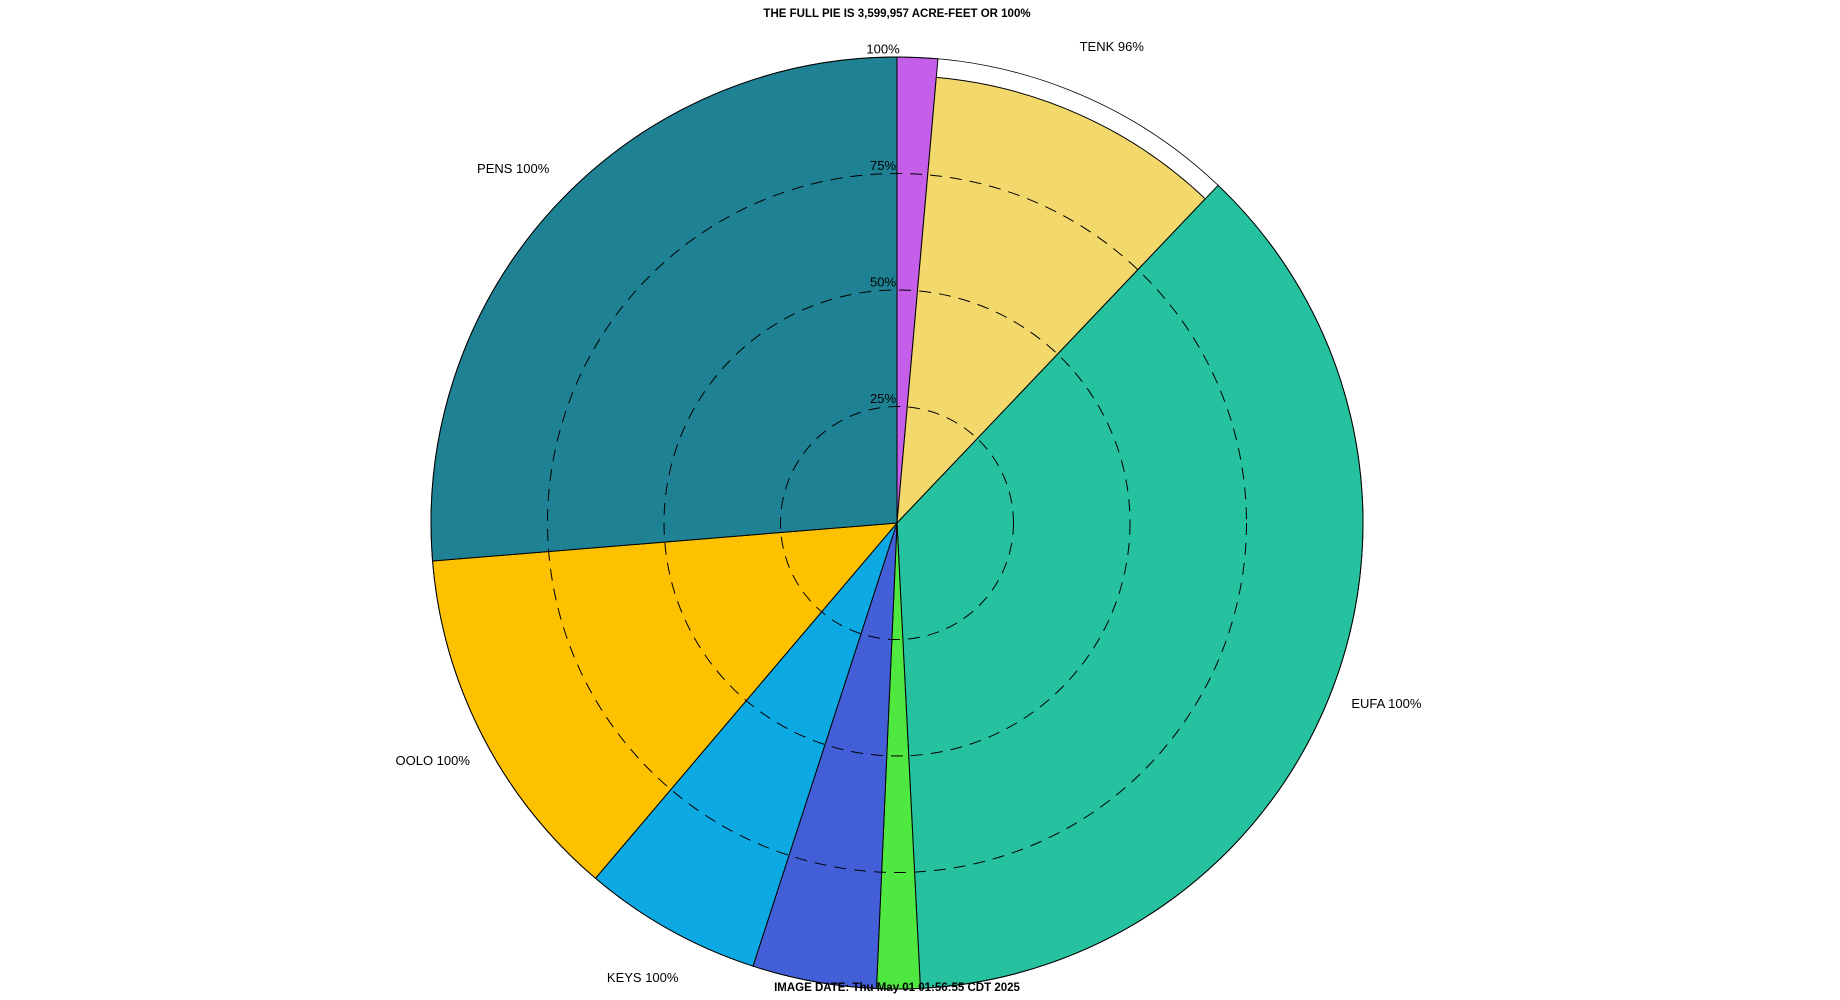 Image resolution: width=1840 pixels, height=1000 pixels. I want to click on r-tick-label: 100%, so click(883, 48).